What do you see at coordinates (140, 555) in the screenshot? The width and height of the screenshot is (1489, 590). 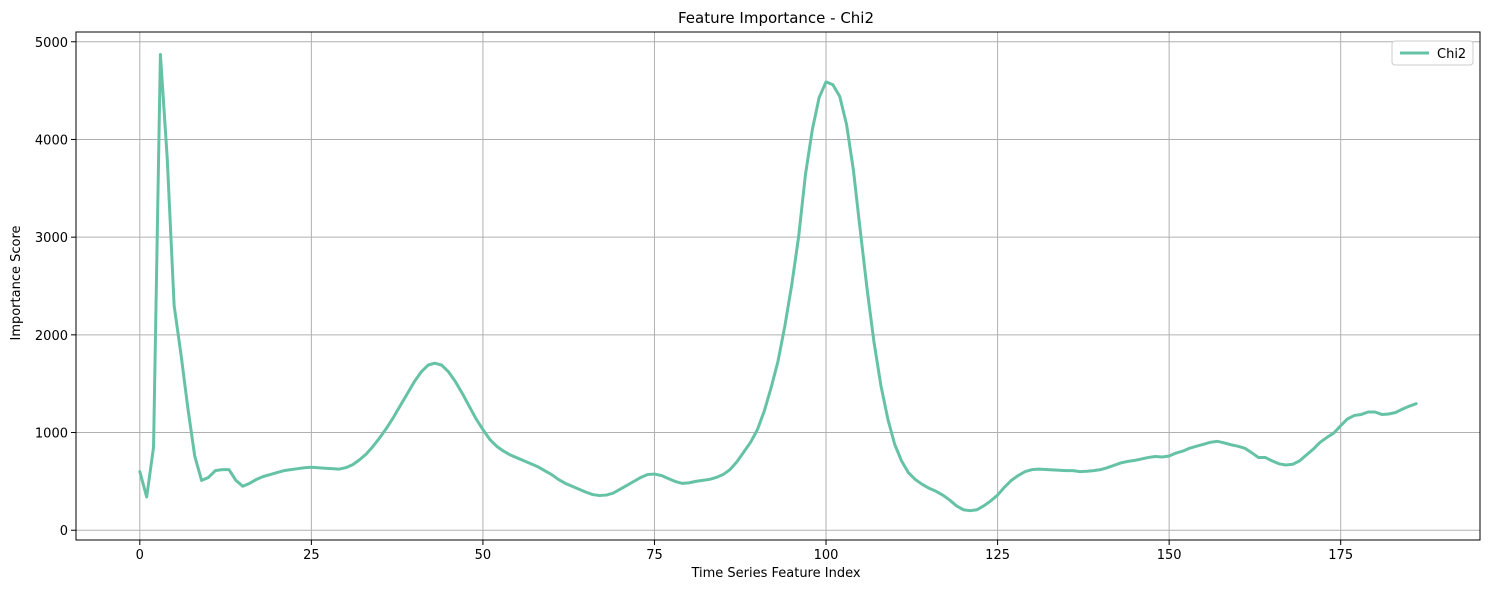 I see `x-tick-label: 0` at bounding box center [140, 555].